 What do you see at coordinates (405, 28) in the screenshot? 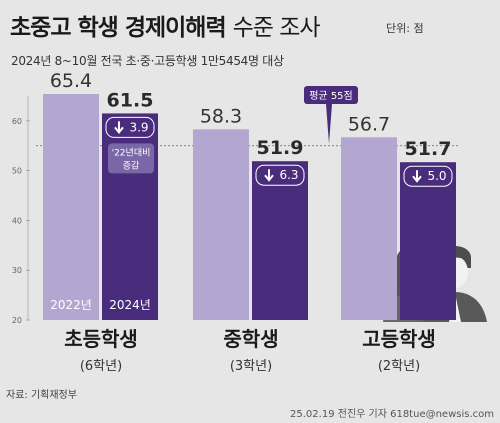
I see `unit-label: 단위: 점` at bounding box center [405, 28].